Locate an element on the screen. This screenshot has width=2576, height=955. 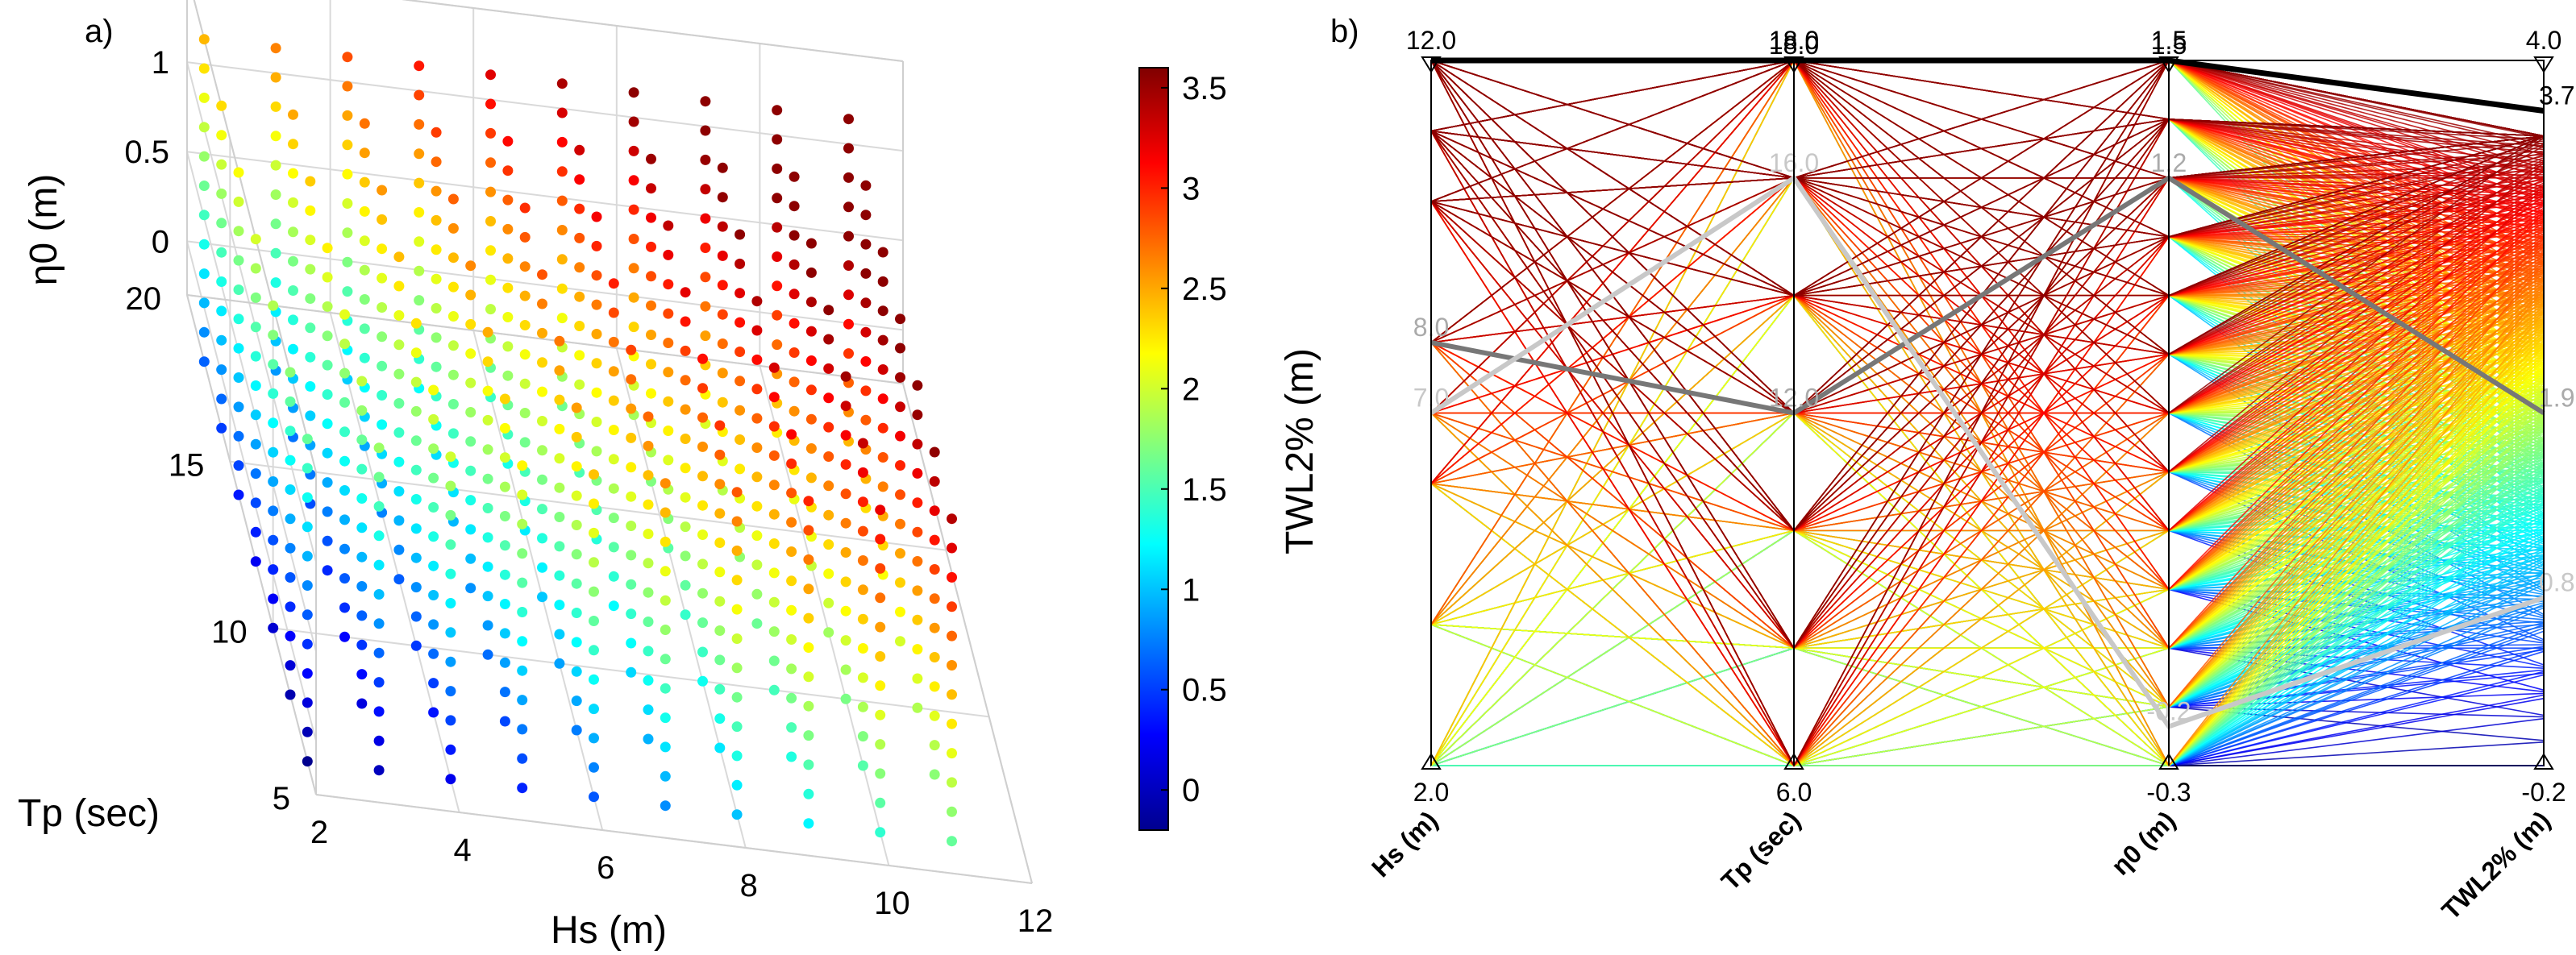
highlighted-value-label: 3.7 is located at coordinates (2557, 95).